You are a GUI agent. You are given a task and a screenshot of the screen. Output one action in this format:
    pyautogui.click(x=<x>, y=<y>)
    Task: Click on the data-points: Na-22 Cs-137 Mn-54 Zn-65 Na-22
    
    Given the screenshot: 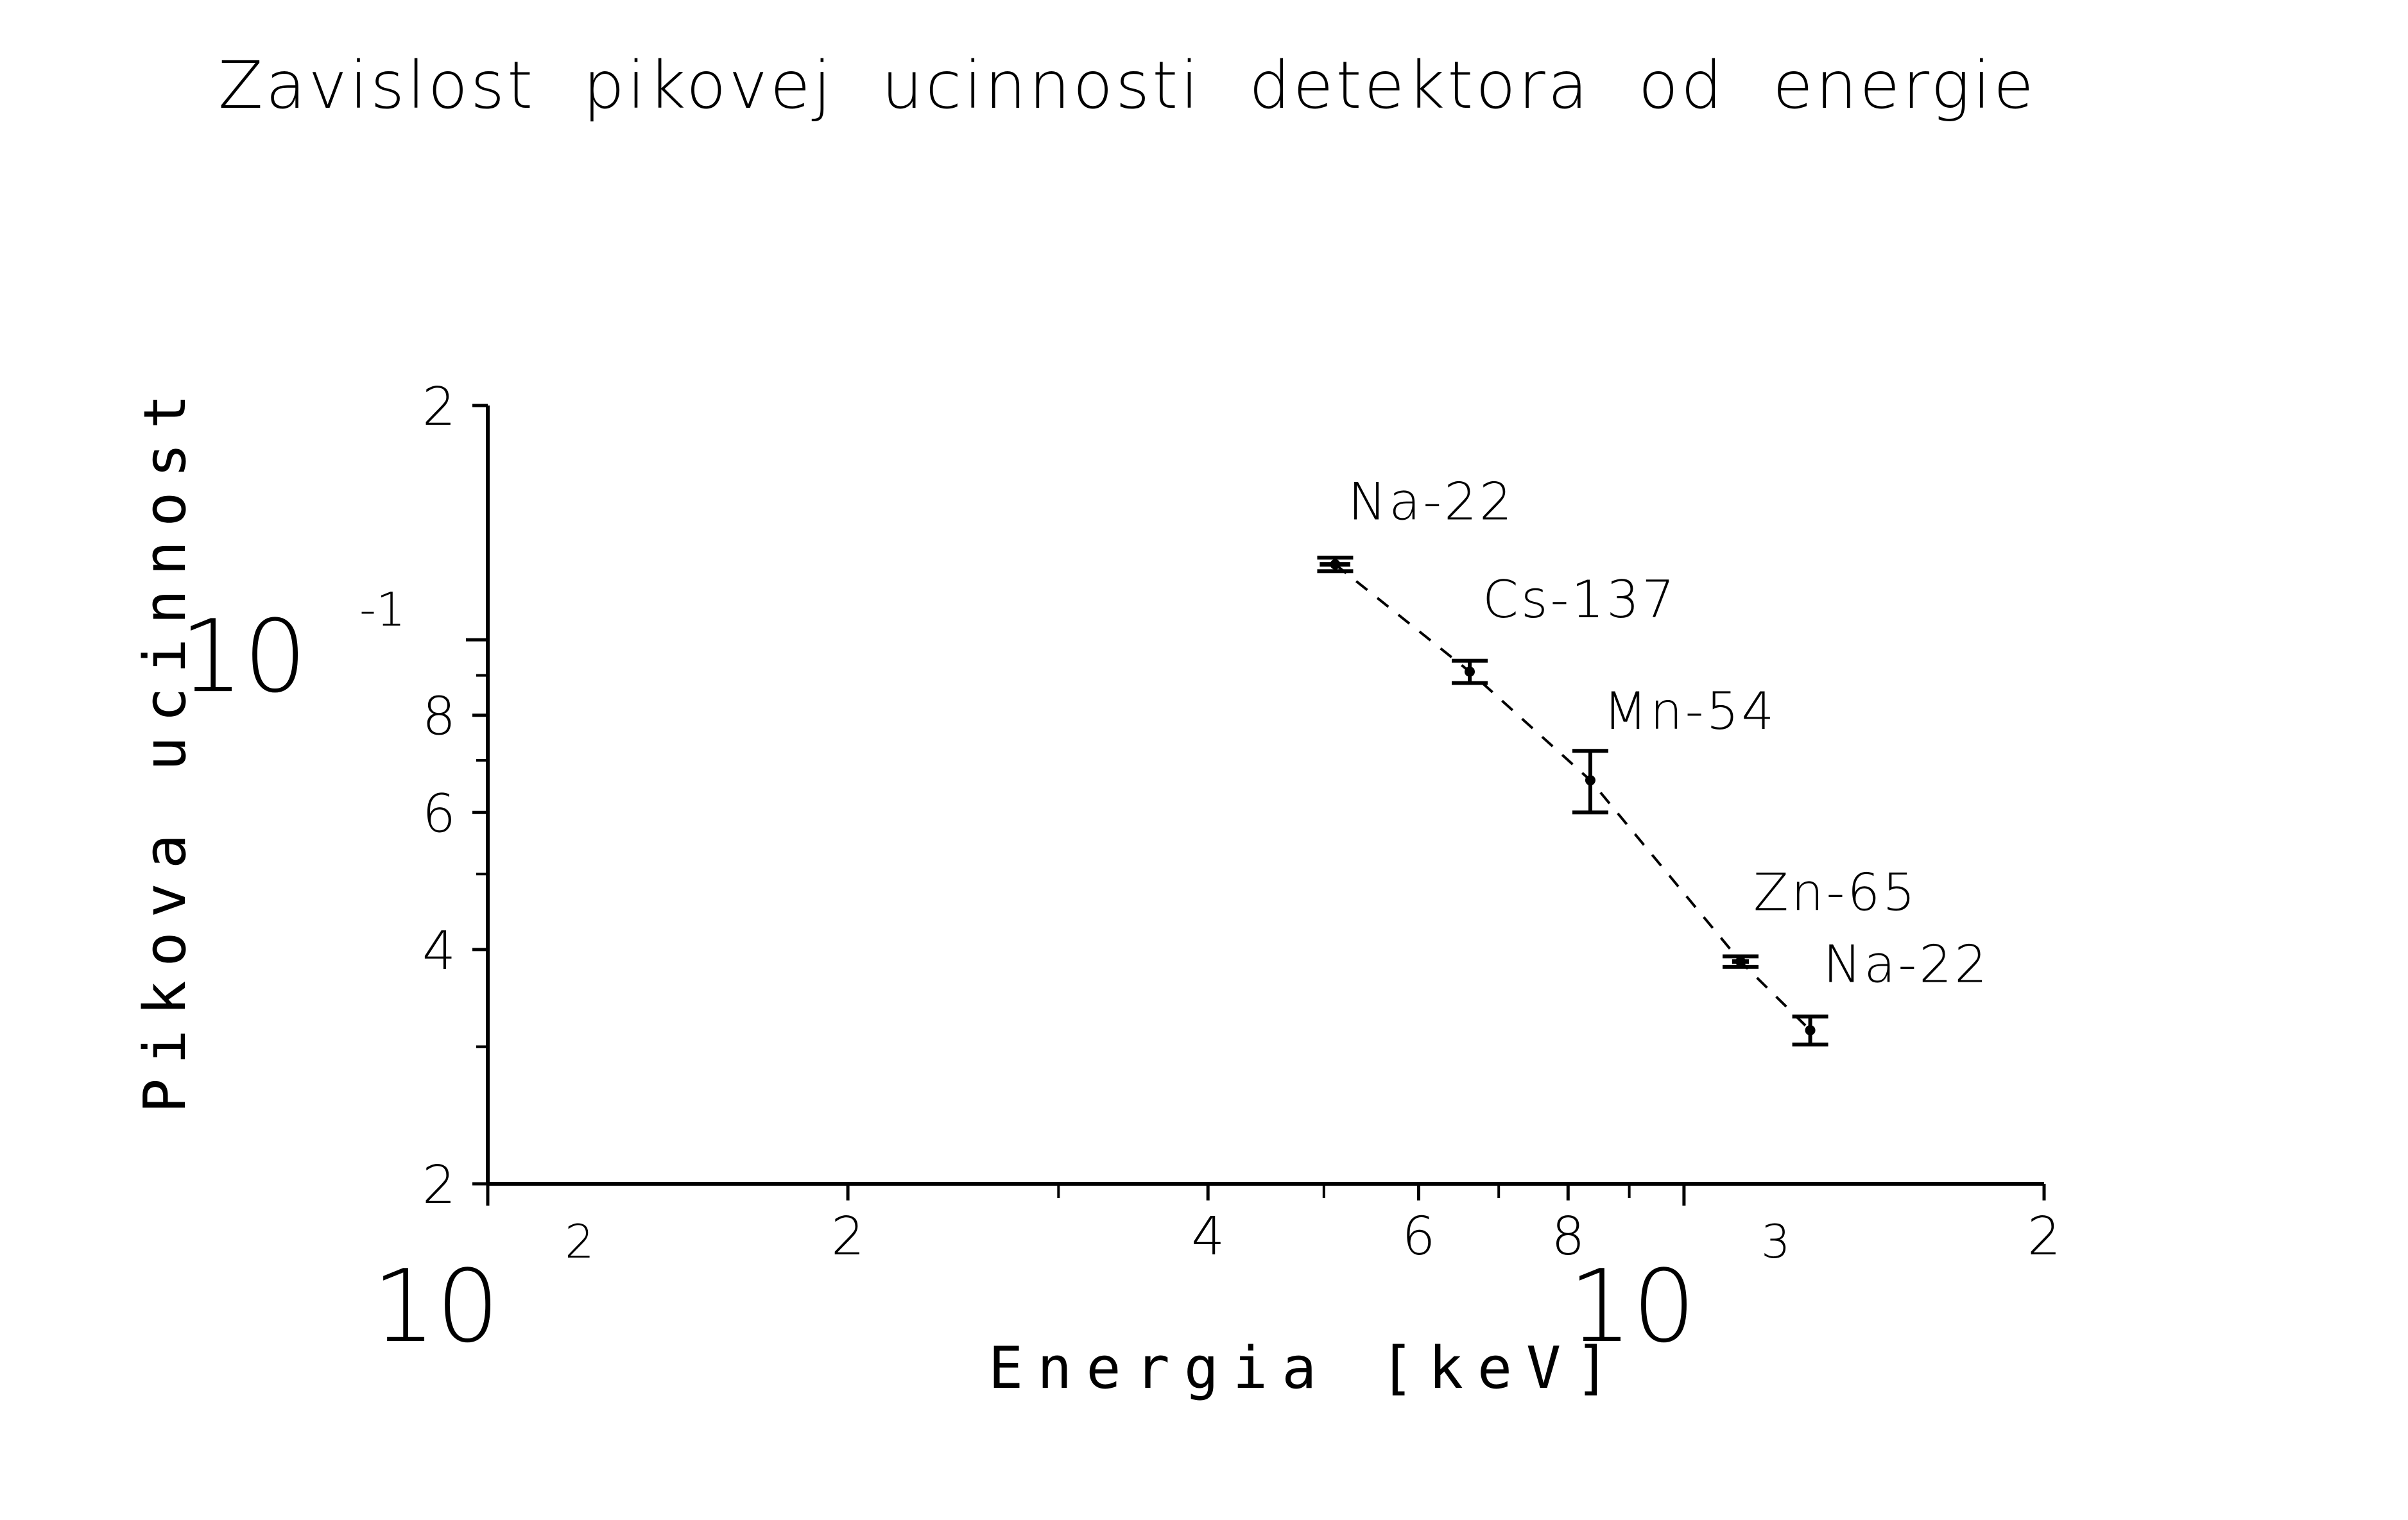 What is the action you would take?
    pyautogui.click(x=1653, y=759)
    